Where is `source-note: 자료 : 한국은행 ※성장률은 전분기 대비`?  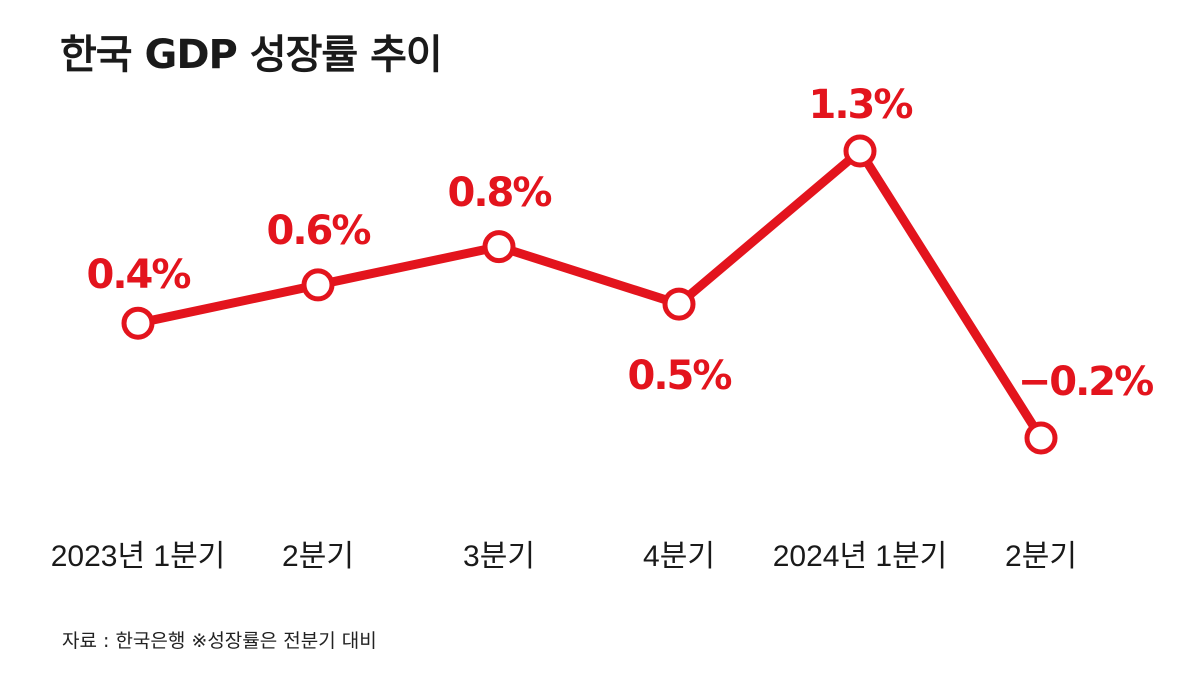 source-note: 자료 : 한국은행 ※성장률은 전분기 대비 is located at coordinates (219, 641).